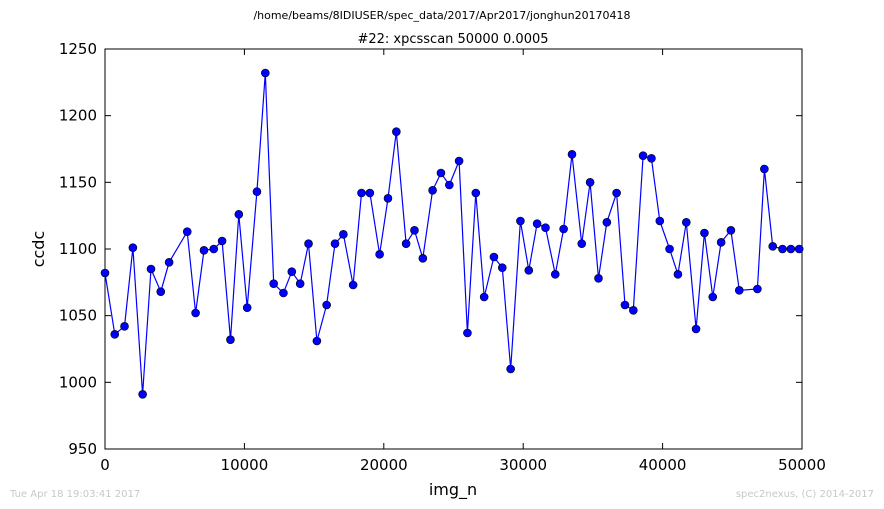  Describe the element at coordinates (74, 494) in the screenshot. I see `footer-timestamp: Tue Apr 18 19:03:41 2017` at that location.